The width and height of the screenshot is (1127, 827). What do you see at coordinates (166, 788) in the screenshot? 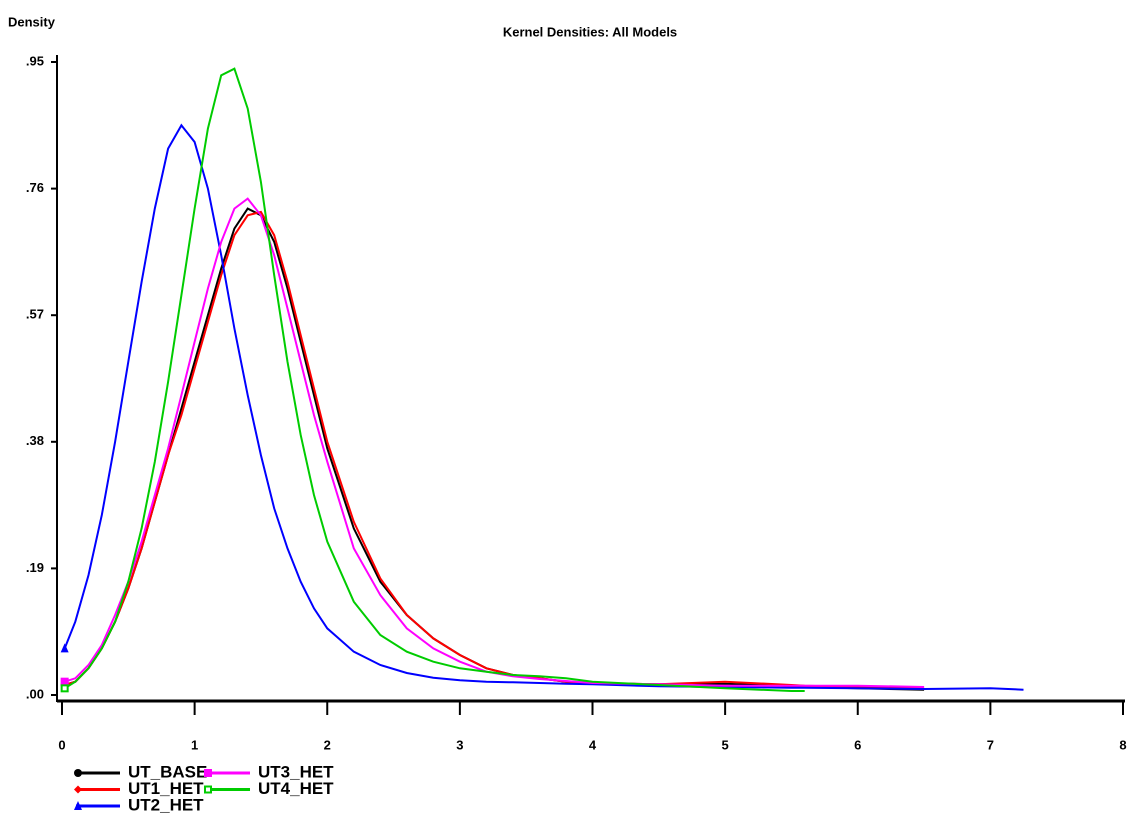
I see `legend-label: UT1_HET` at bounding box center [166, 788].